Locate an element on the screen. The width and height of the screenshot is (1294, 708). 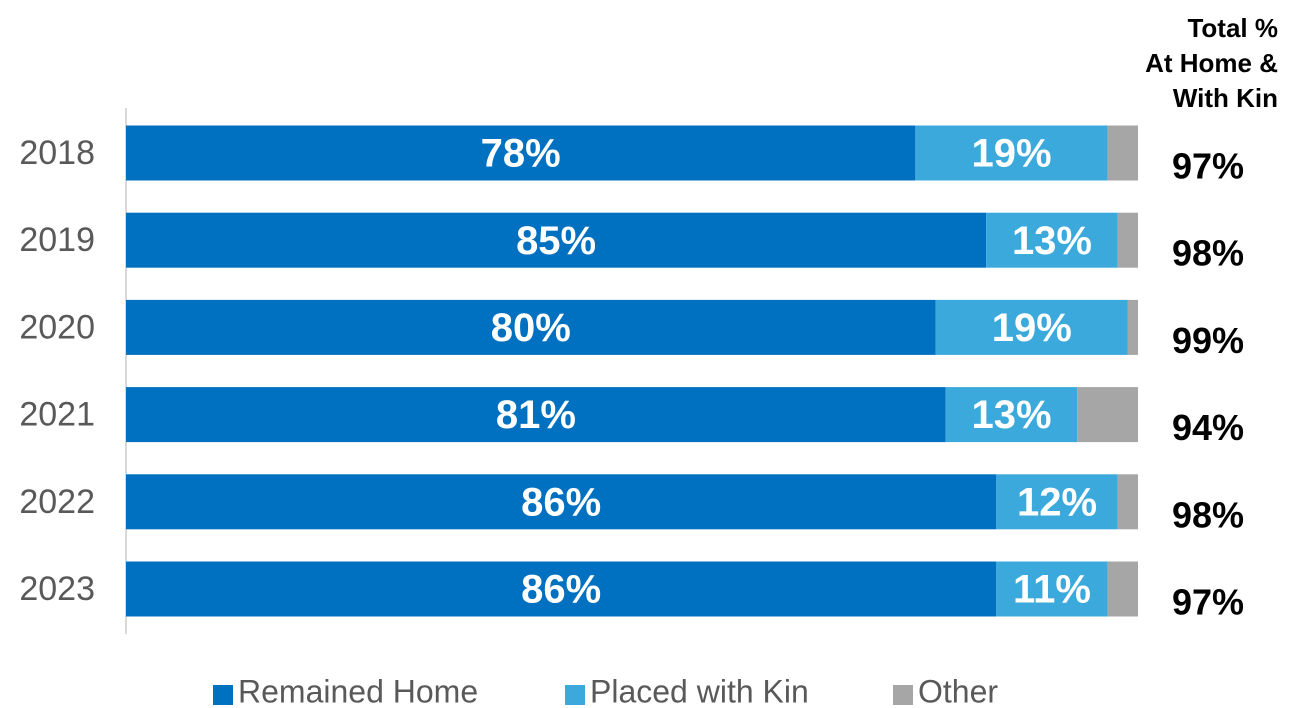
total-label: 94% is located at coordinates (1208, 427).